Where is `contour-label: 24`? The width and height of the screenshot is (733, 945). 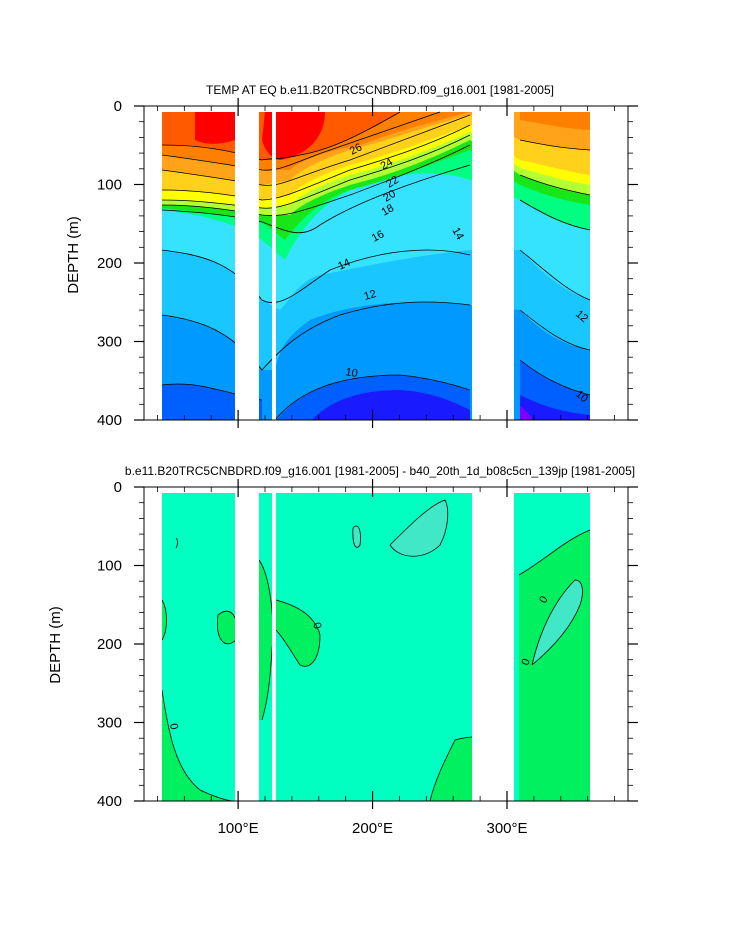 contour-label: 24 is located at coordinates (387, 164).